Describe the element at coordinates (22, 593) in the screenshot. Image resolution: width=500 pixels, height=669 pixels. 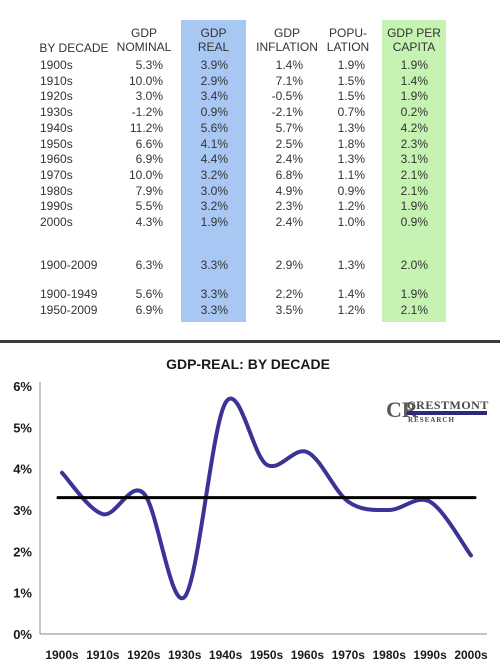
I see `y-tick-label: 1%` at that location.